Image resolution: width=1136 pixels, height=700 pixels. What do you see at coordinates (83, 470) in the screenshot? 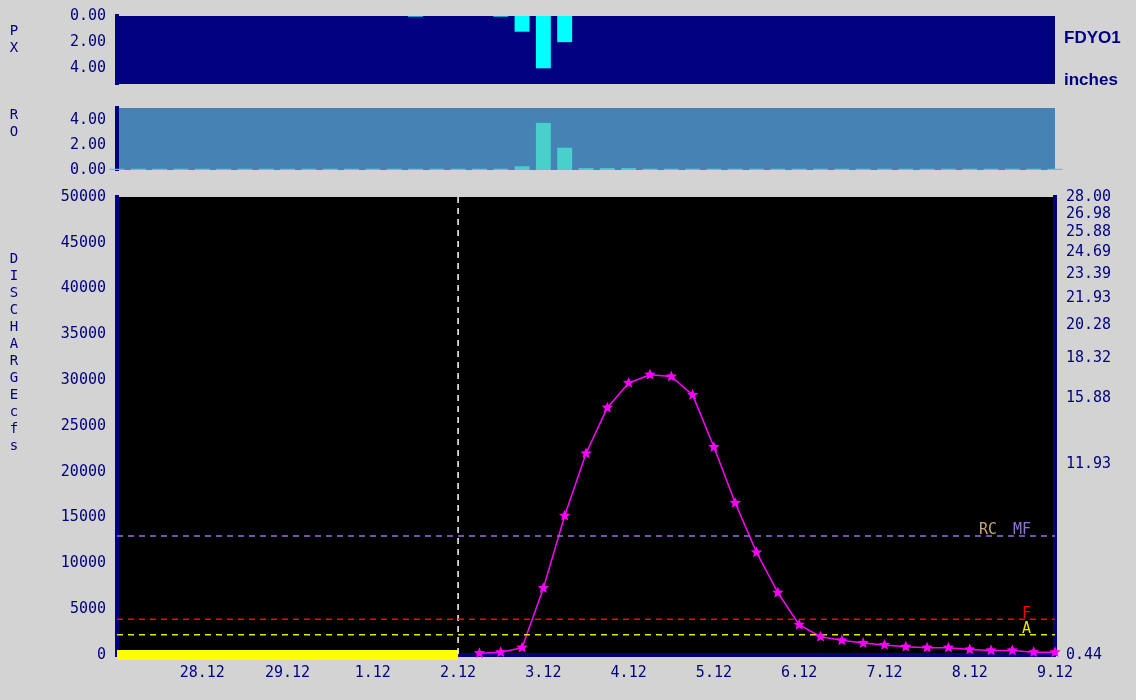
I see `y-tick-label: 20000` at bounding box center [83, 470].